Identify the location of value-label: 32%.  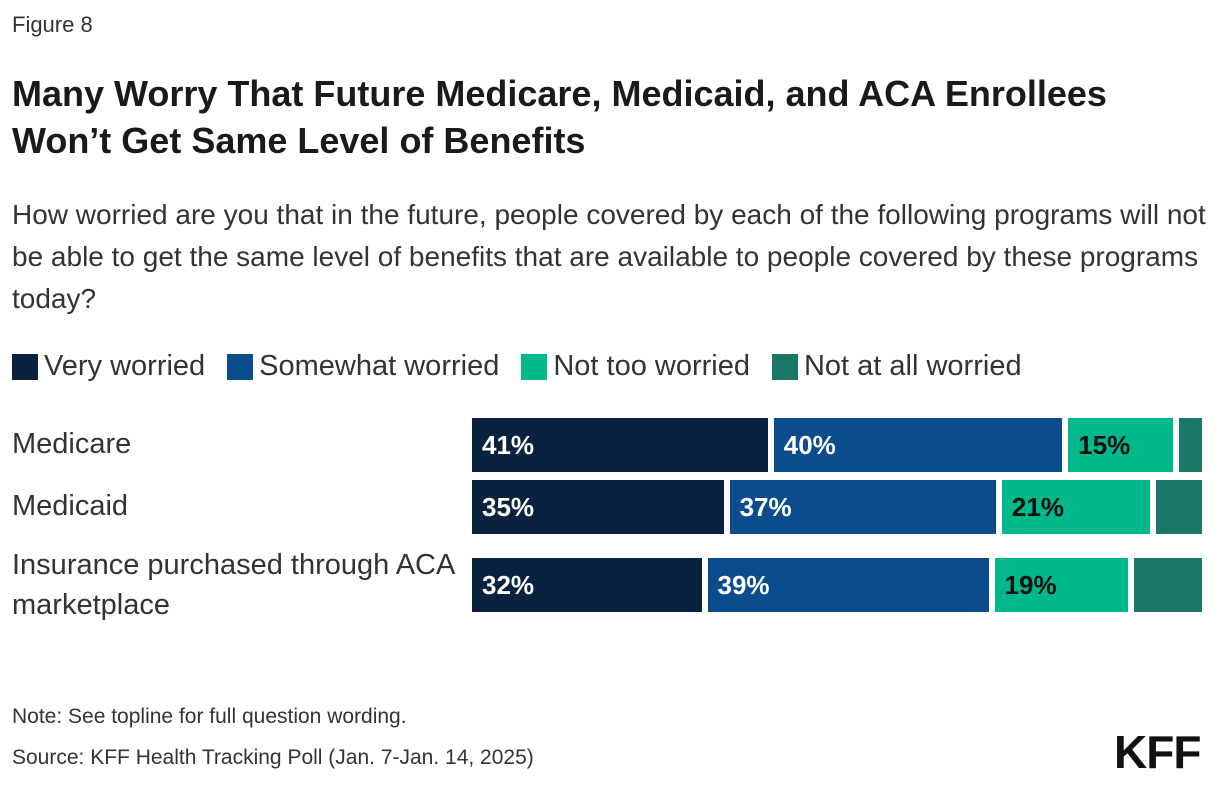
(508, 585).